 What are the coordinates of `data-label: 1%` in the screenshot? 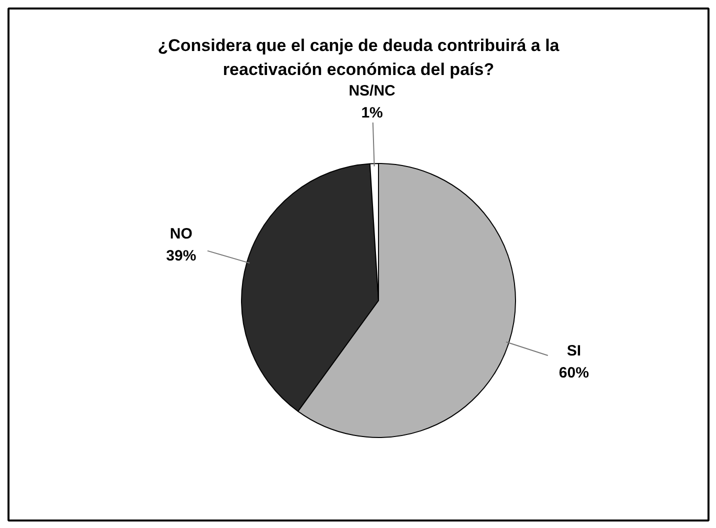 It's located at (372, 113).